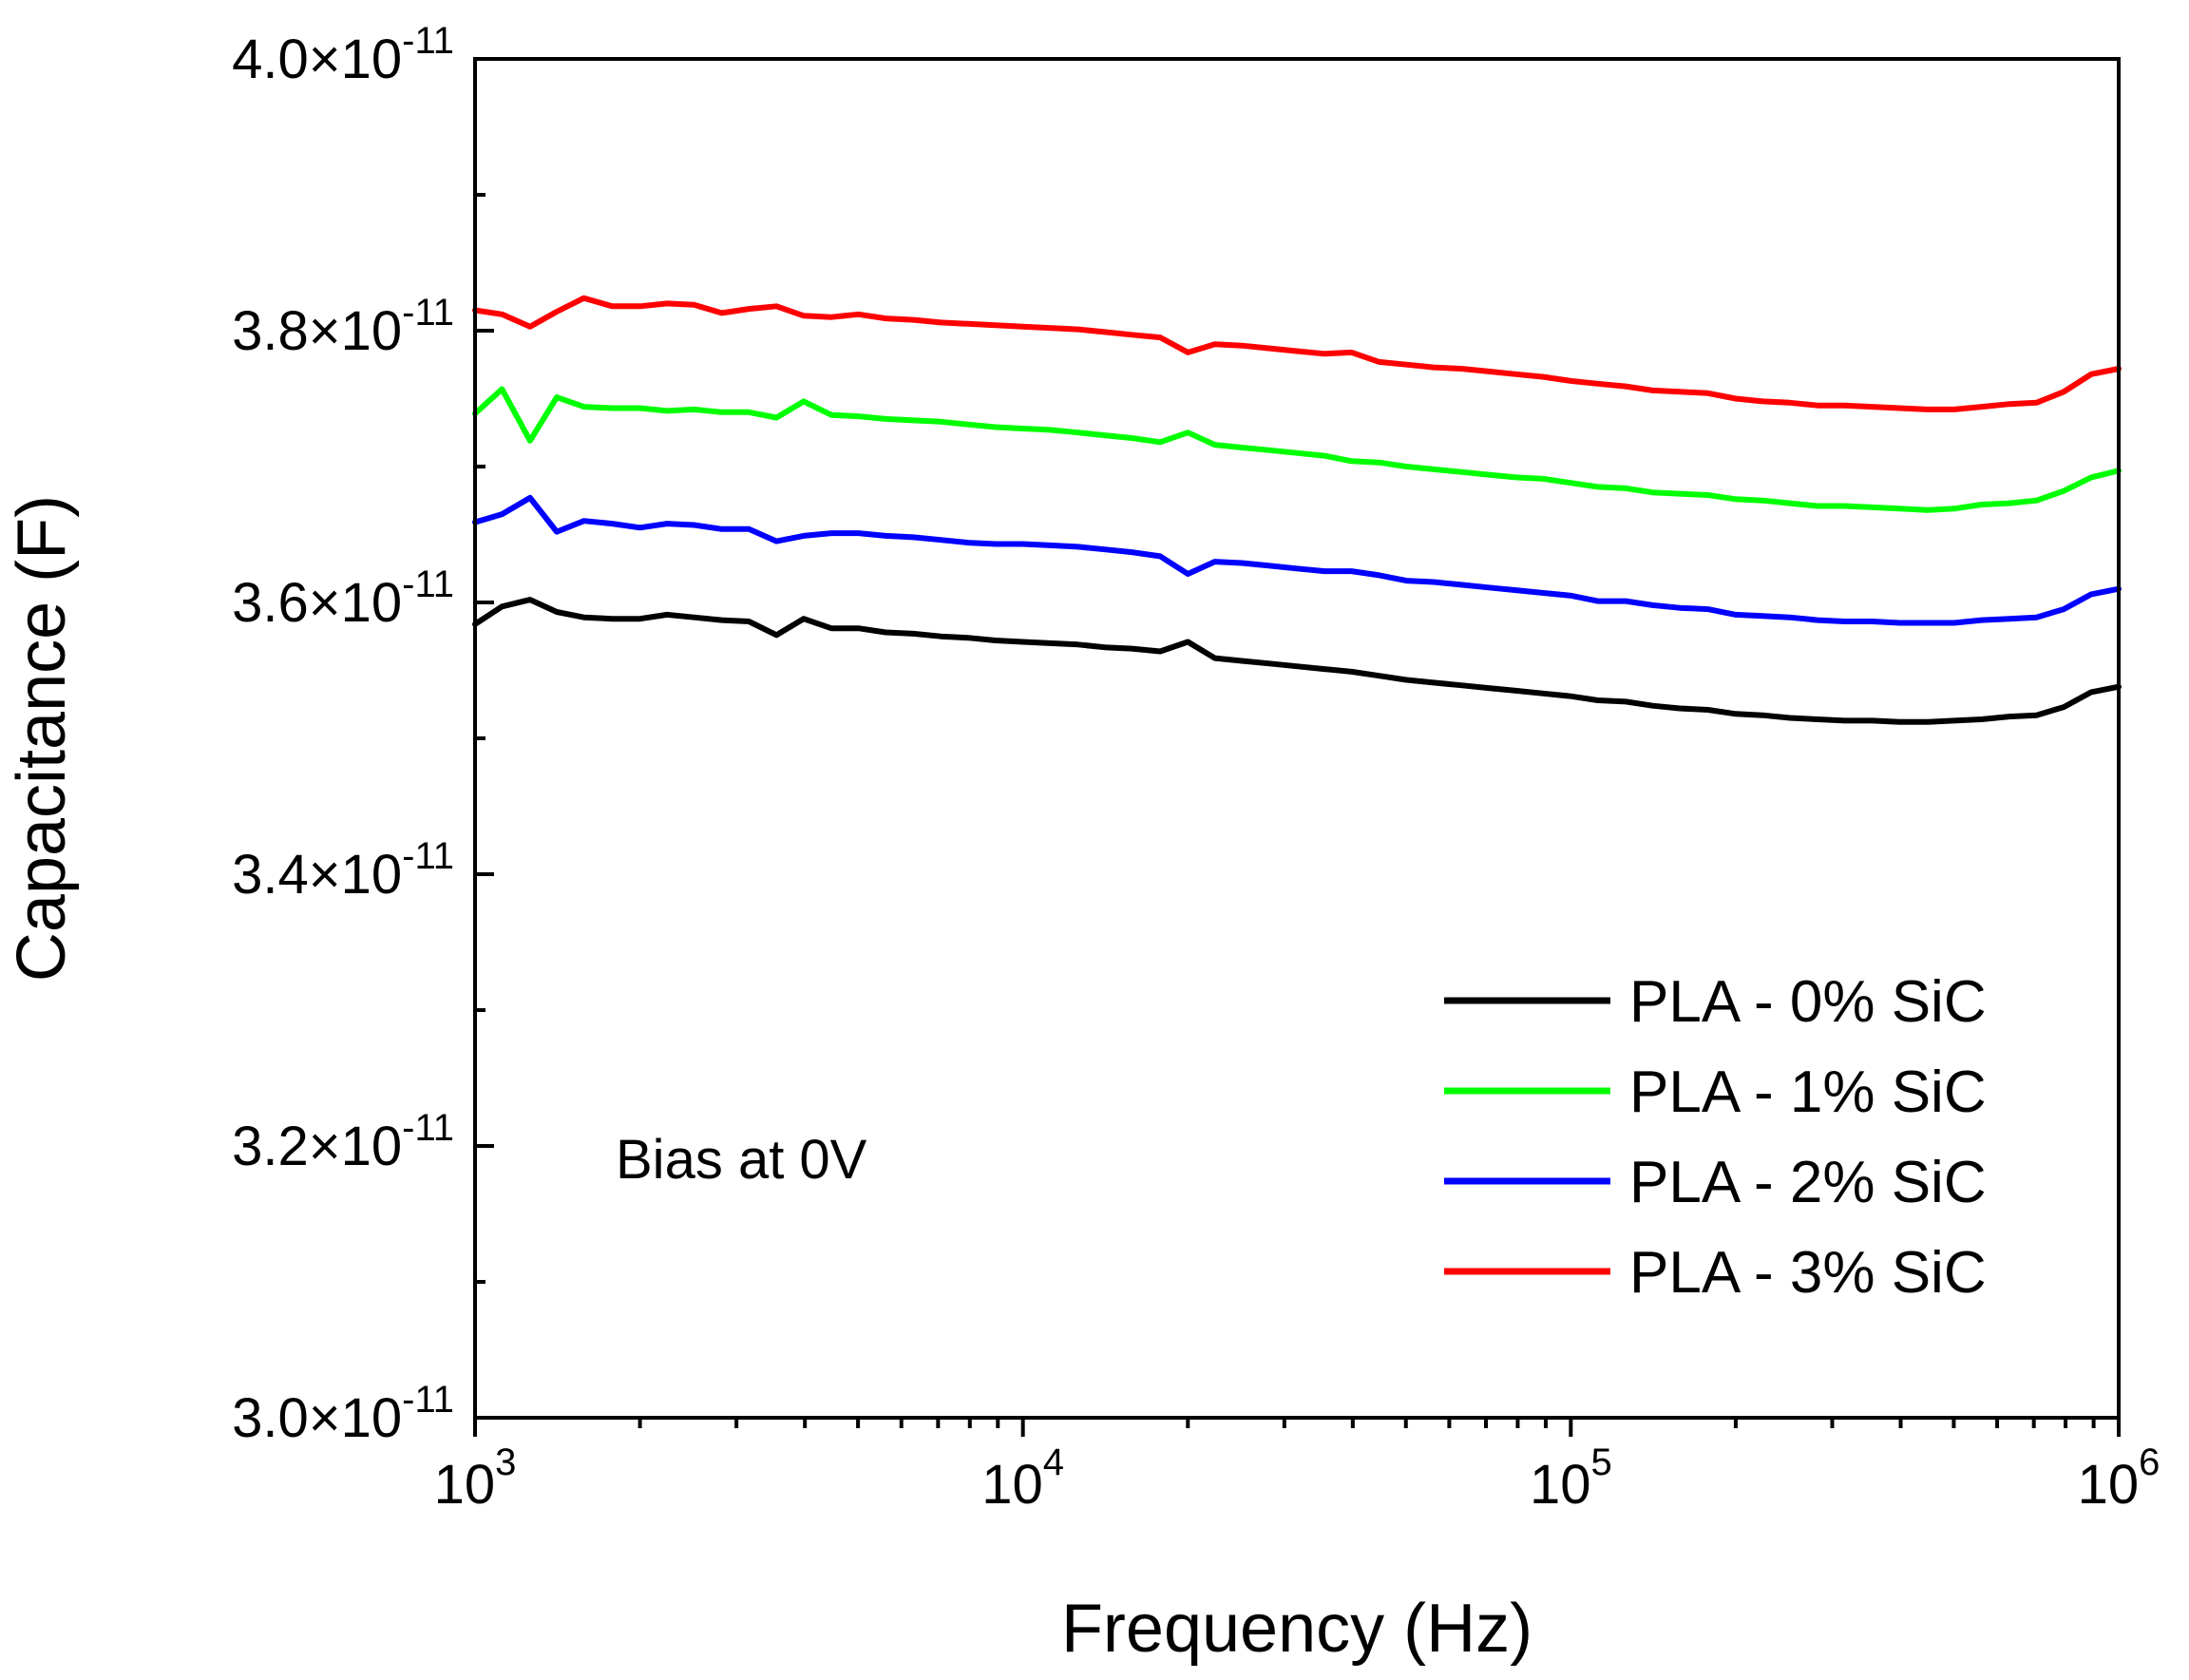 This screenshot has width=2189, height=1680. Describe the element at coordinates (343, 1414) in the screenshot. I see `y-tick-label-0: 3.0×10⁻¹¹` at that location.